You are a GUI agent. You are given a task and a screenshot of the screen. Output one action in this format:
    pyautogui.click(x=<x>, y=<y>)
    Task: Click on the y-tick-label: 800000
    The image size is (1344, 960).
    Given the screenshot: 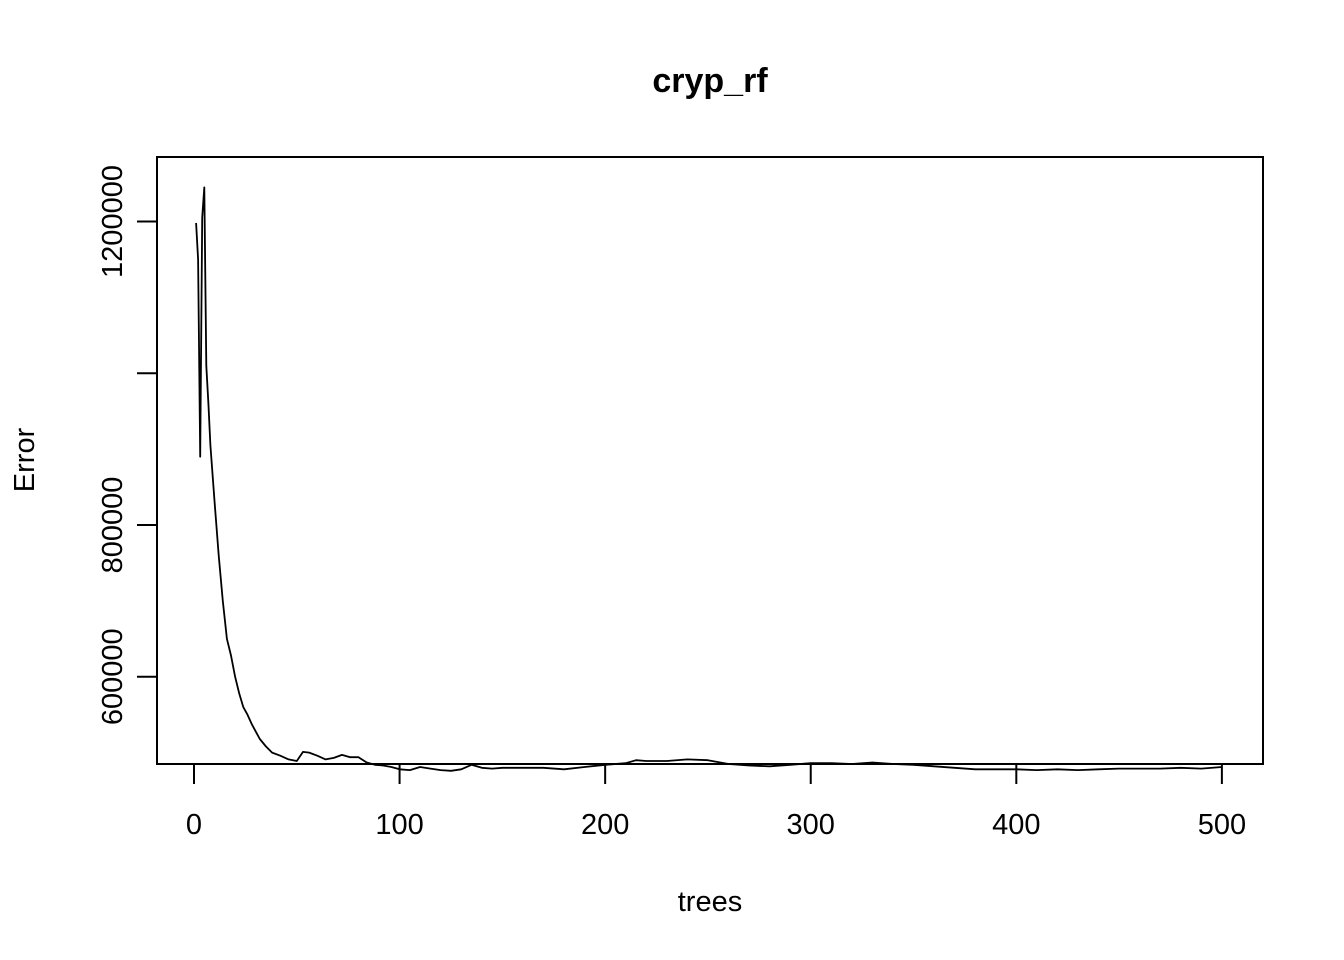 What is the action you would take?
    pyautogui.click(x=113, y=525)
    